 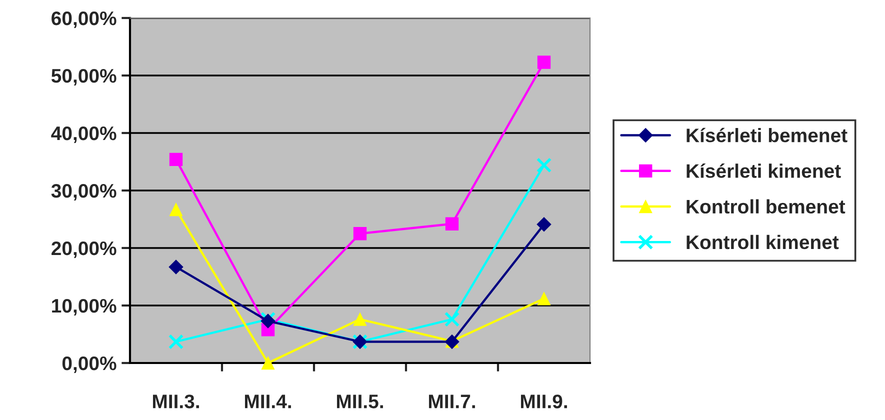 I want to click on y-tick-label: 60,00%, so click(x=84, y=19).